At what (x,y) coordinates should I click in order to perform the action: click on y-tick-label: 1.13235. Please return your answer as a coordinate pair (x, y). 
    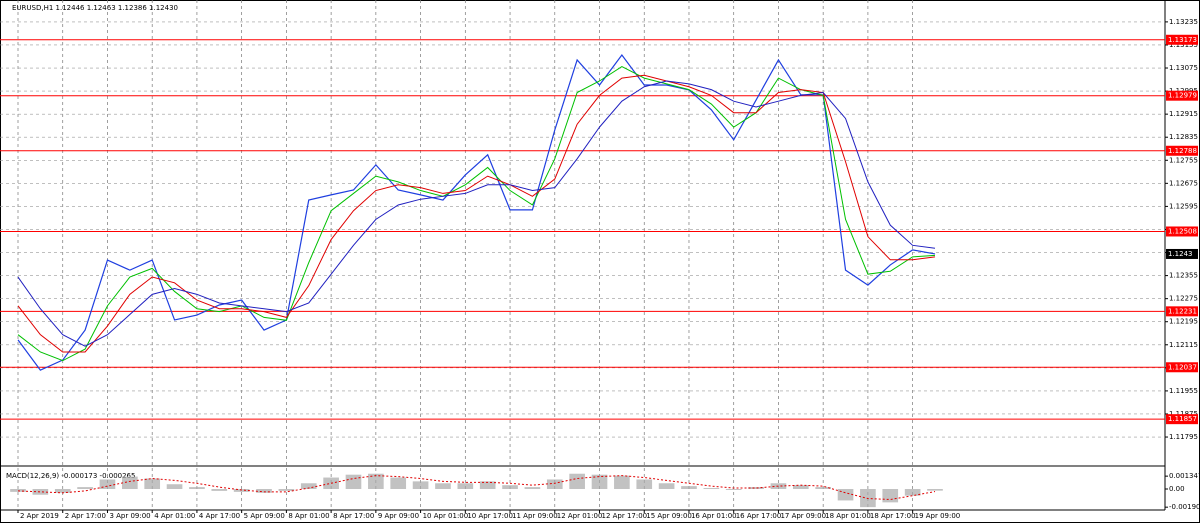
    Looking at the image, I should click on (1183, 22).